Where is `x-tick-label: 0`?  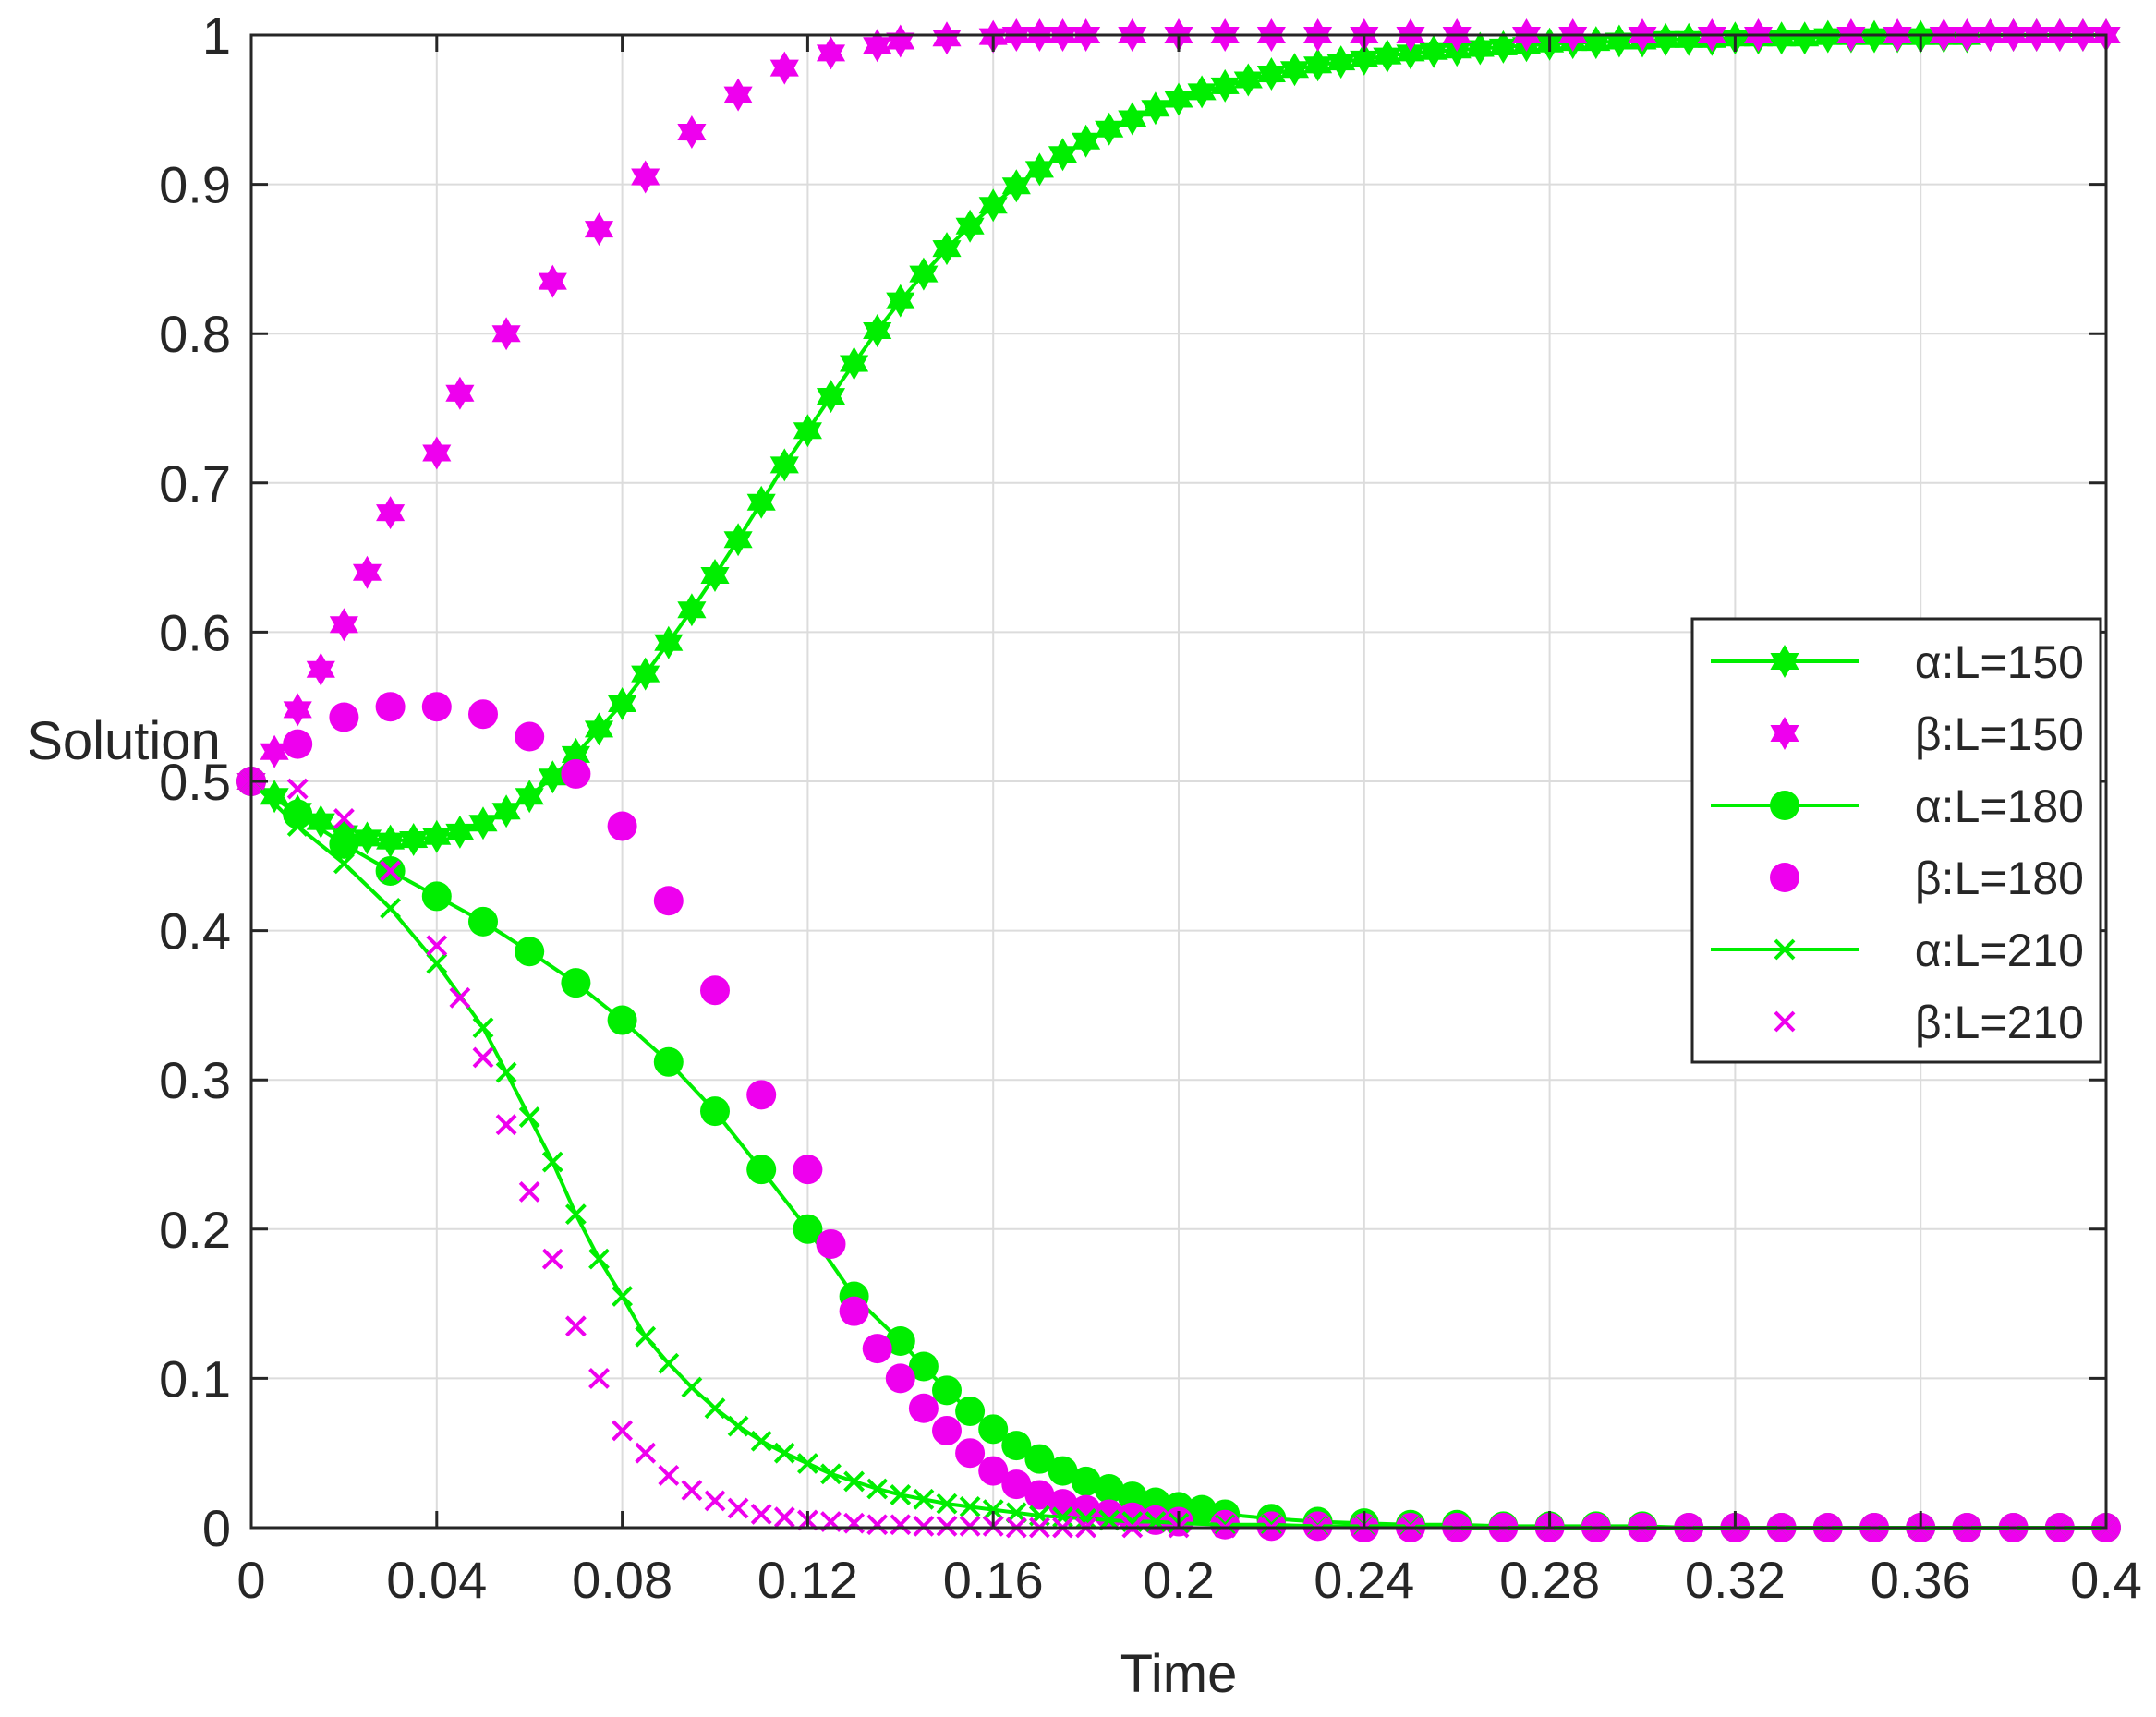 x-tick-label: 0 is located at coordinates (250, 1580).